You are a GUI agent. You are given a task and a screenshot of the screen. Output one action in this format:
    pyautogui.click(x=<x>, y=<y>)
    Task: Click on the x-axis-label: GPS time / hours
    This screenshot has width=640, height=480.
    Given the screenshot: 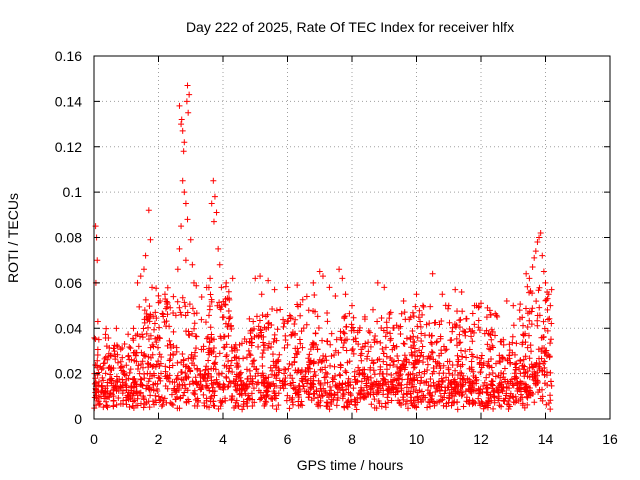 What is the action you would take?
    pyautogui.click(x=350, y=465)
    